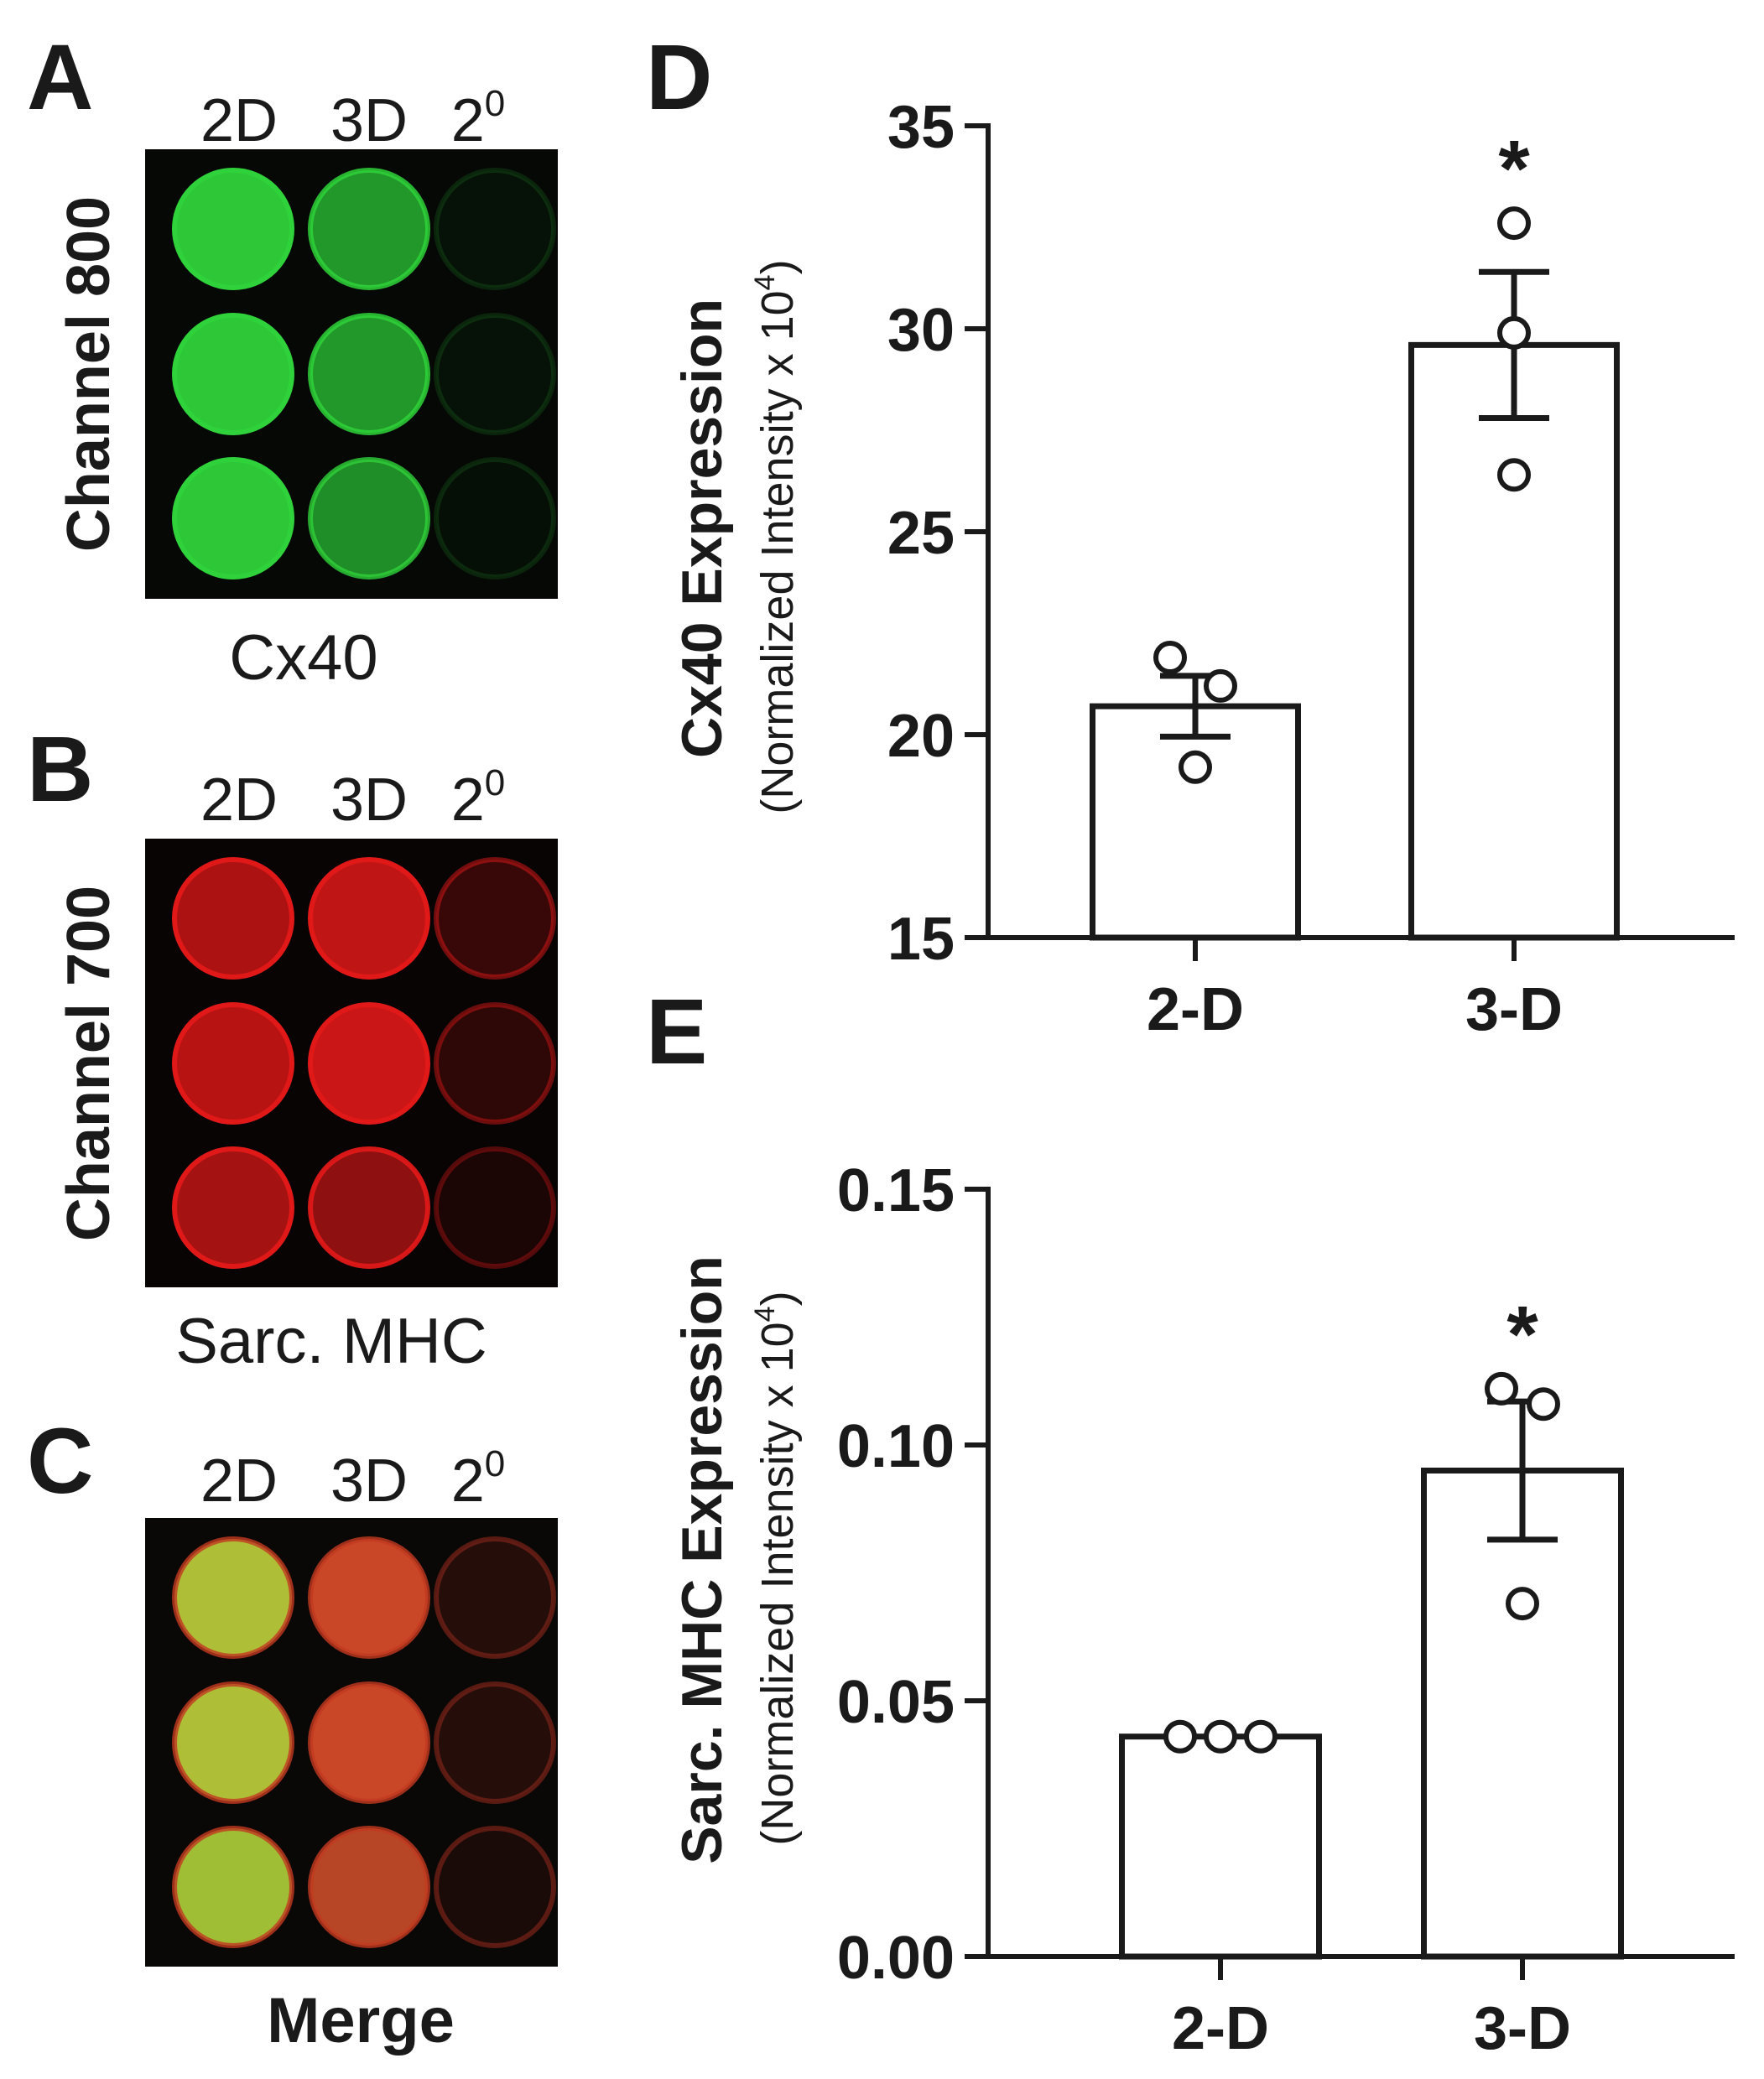 This screenshot has height=2079, width=1764. Describe the element at coordinates (88, 1063) in the screenshot. I see `side-label-b: Channel 700` at that location.